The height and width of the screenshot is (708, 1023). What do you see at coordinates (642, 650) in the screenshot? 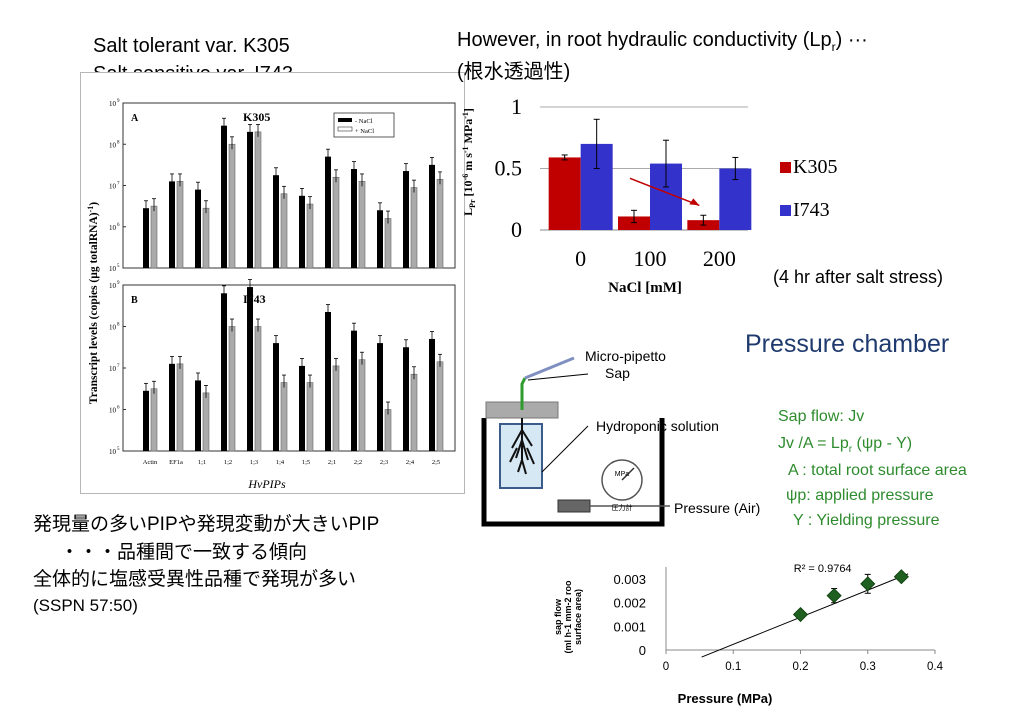
I see `sapflow-ytick: 0` at bounding box center [642, 650].